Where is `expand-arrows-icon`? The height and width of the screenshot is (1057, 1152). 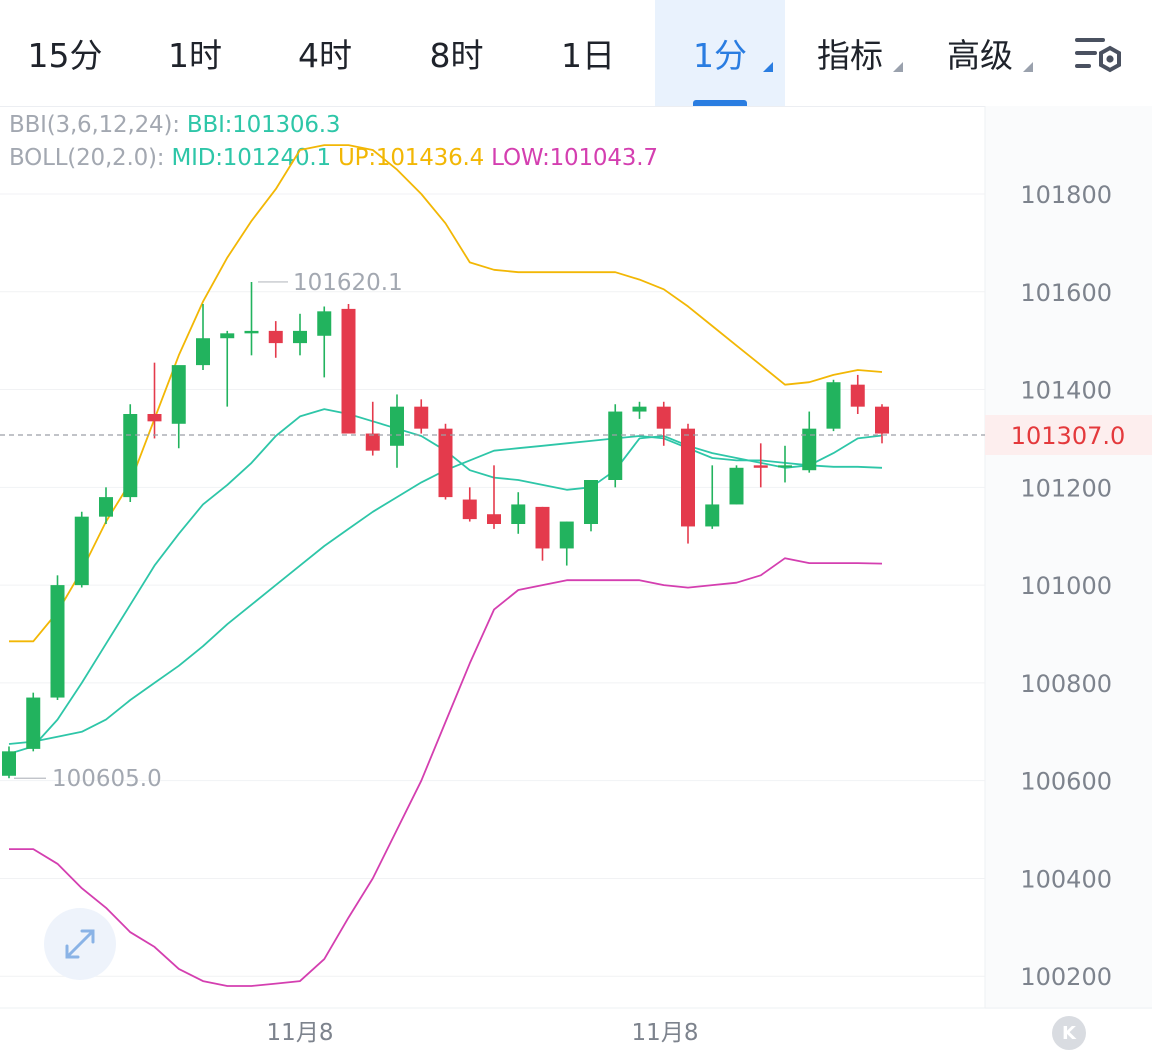
expand-arrows-icon is located at coordinates (80, 944).